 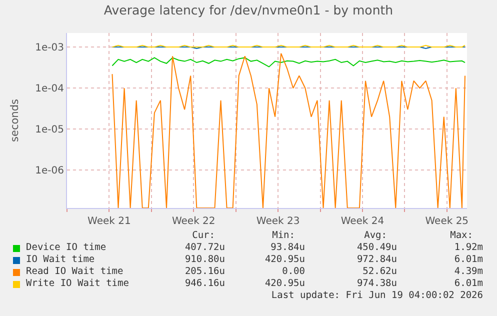 I want to click on text: Avg:, so click(x=375, y=236).